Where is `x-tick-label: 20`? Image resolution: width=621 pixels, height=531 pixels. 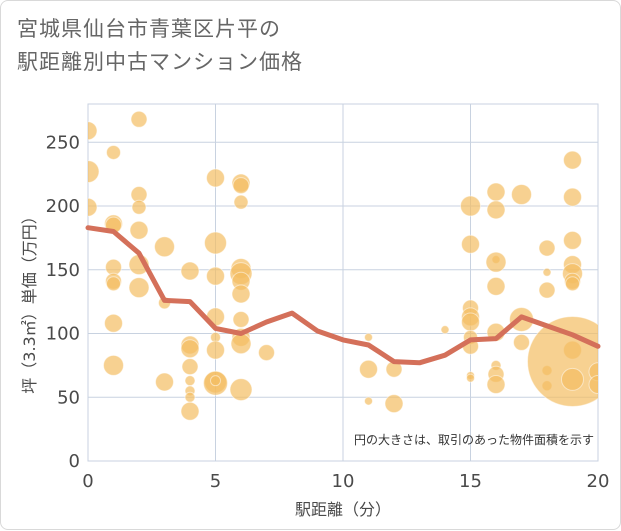
x-tick-label: 20 is located at coordinates (598, 481).